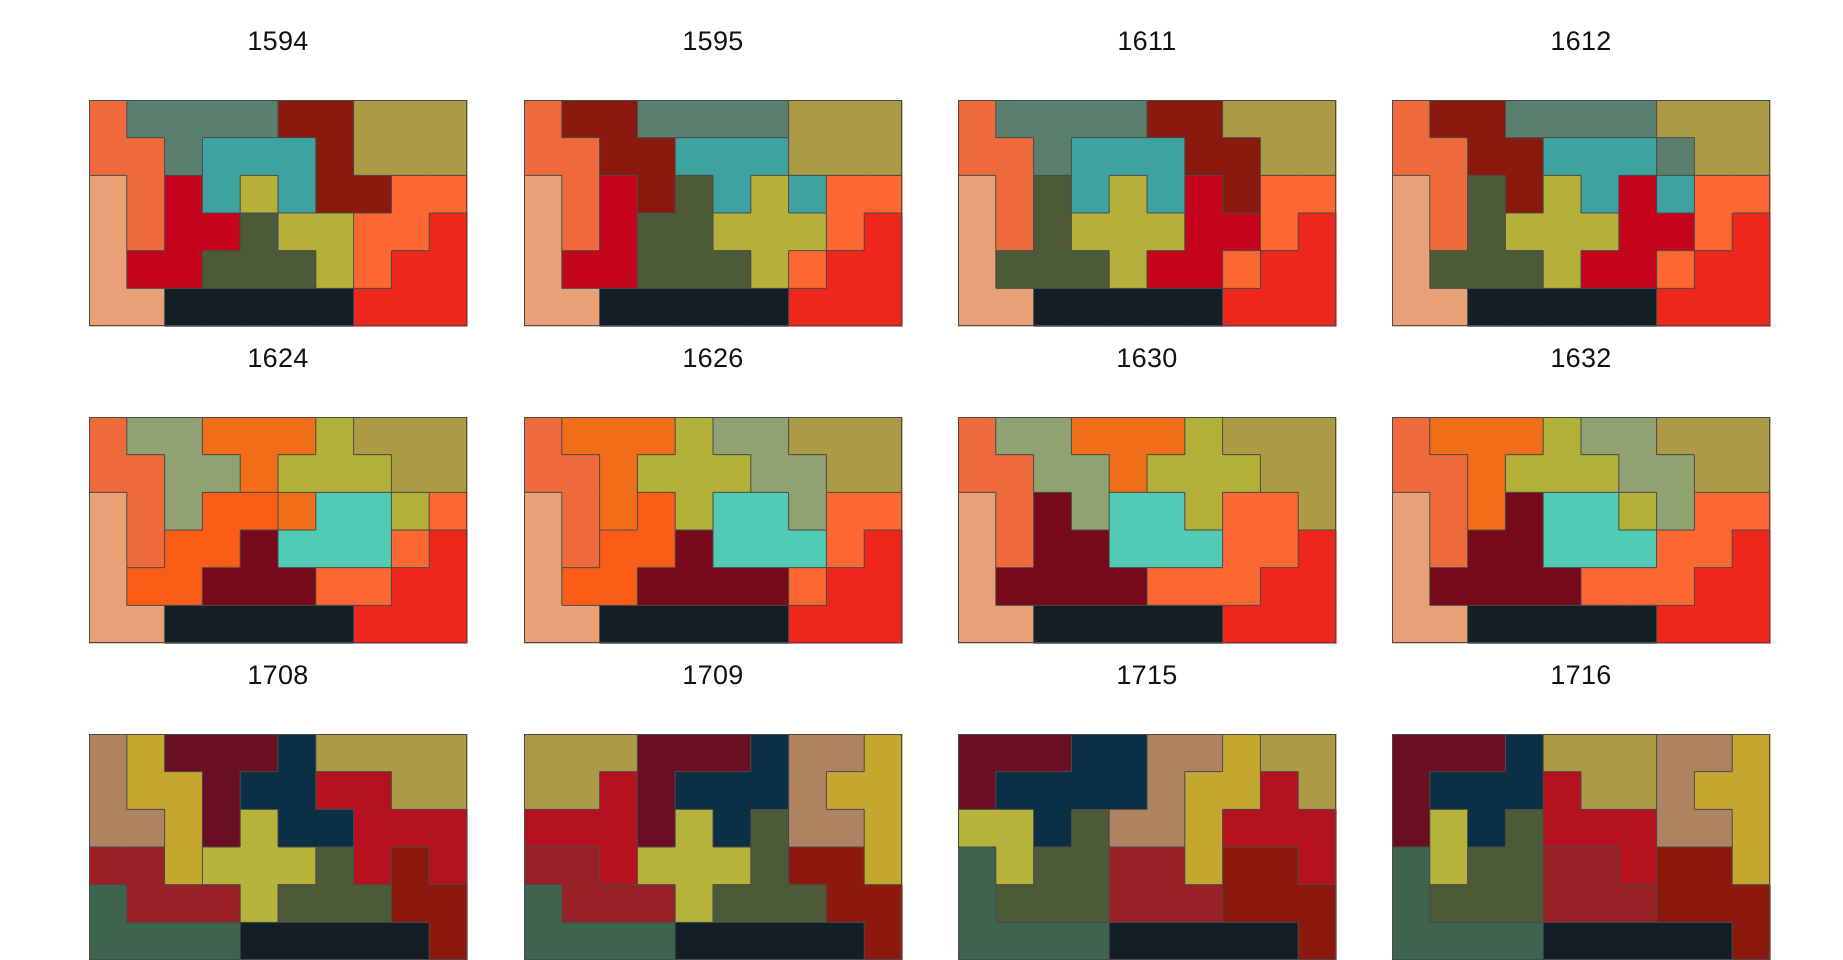  I want to click on puzzle-panel: 1611, so click(1147, 174).